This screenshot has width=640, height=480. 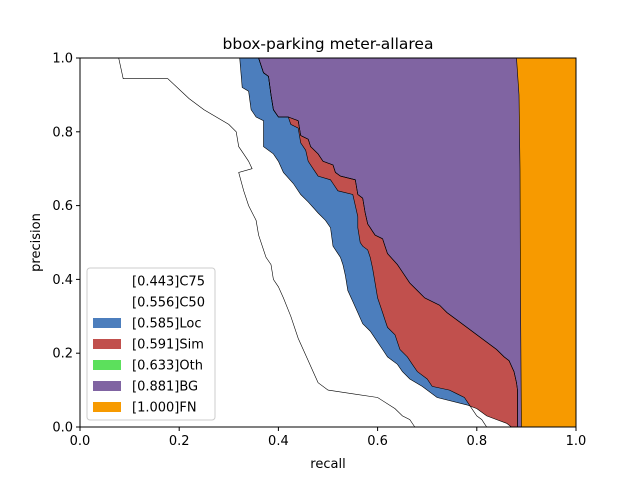 I want to click on legend-label-bg: [0.881]BG, so click(x=165, y=387).